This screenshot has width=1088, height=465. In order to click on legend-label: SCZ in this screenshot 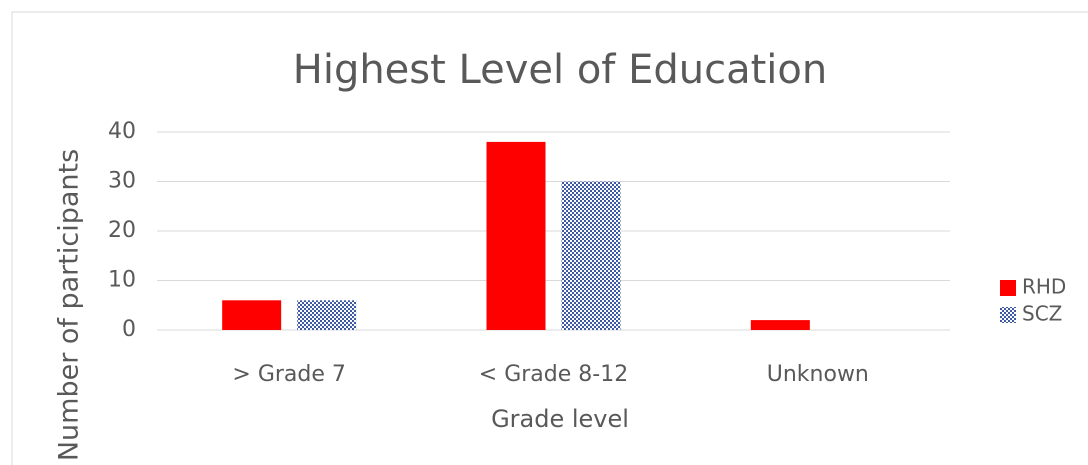, I will do `click(1042, 314)`.